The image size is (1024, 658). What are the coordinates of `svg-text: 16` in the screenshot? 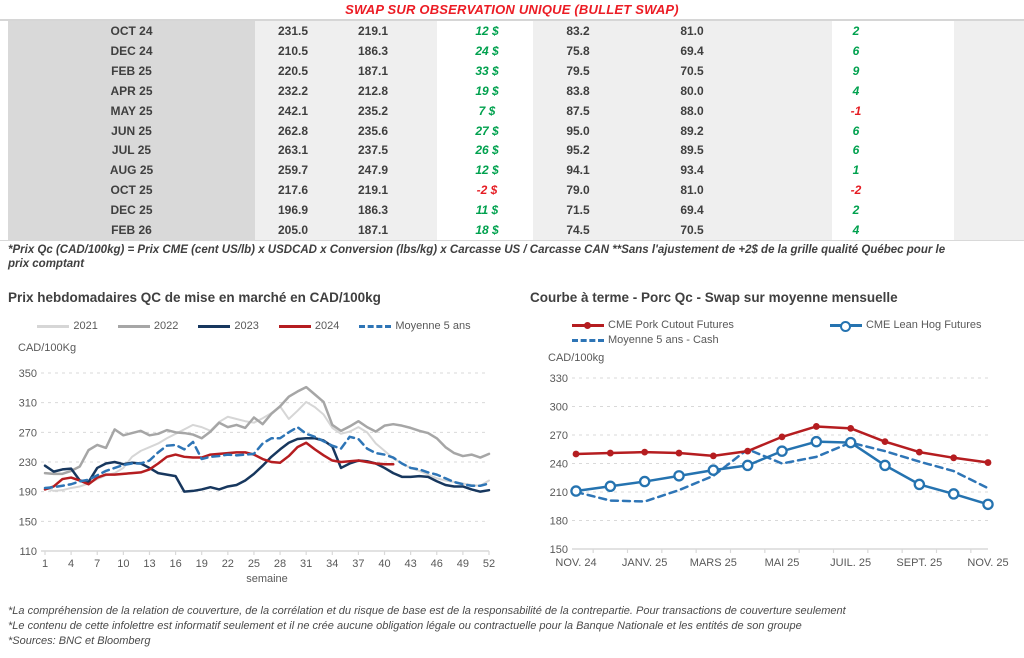 It's located at (175, 564).